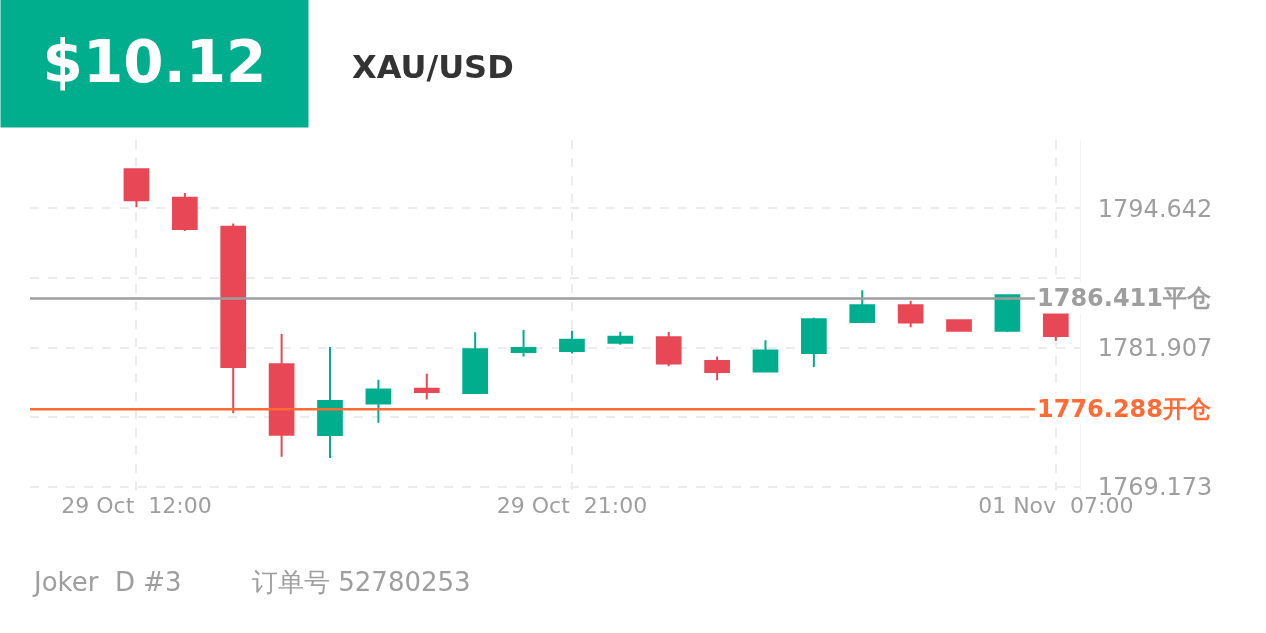  What do you see at coordinates (154, 62) in the screenshot?
I see `chart-title: $10.12` at bounding box center [154, 62].